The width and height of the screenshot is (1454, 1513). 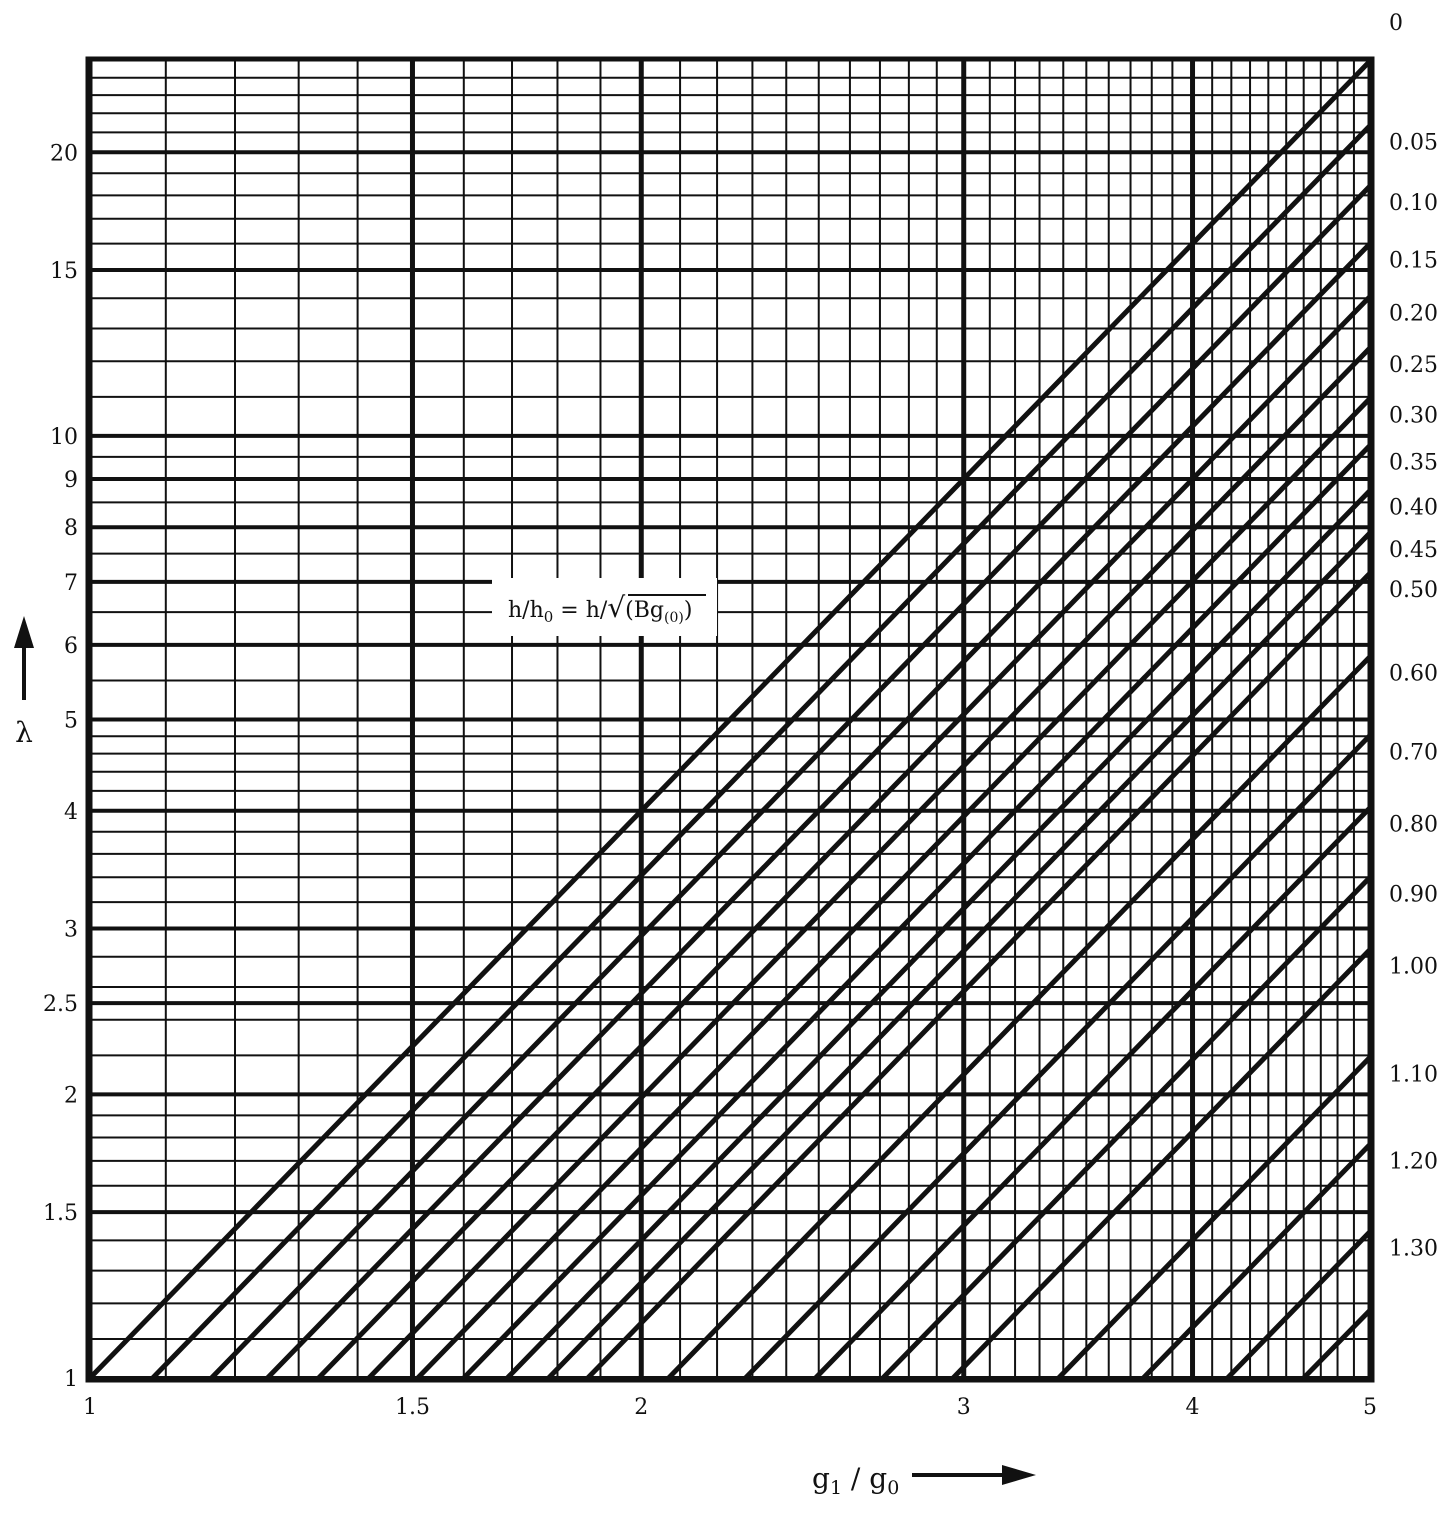 What do you see at coordinates (1413, 508) in the screenshot?
I see `series-label: 0.40` at bounding box center [1413, 508].